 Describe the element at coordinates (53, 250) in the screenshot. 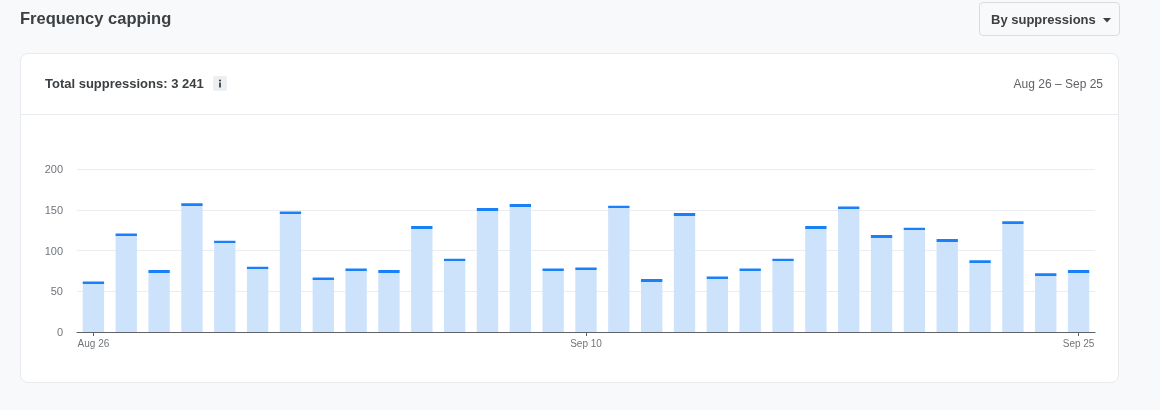

I see `y-tick-label: 100` at that location.